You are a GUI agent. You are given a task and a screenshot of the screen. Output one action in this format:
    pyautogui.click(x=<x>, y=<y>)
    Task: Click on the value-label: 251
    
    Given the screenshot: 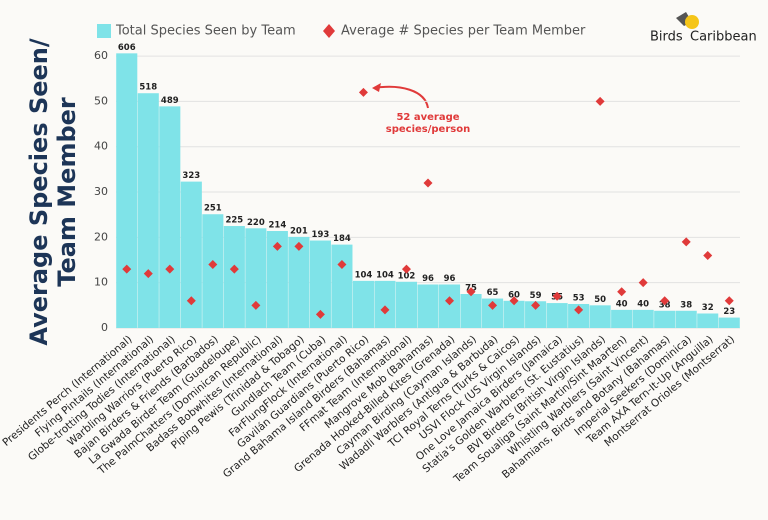 What is the action you would take?
    pyautogui.click(x=213, y=209)
    